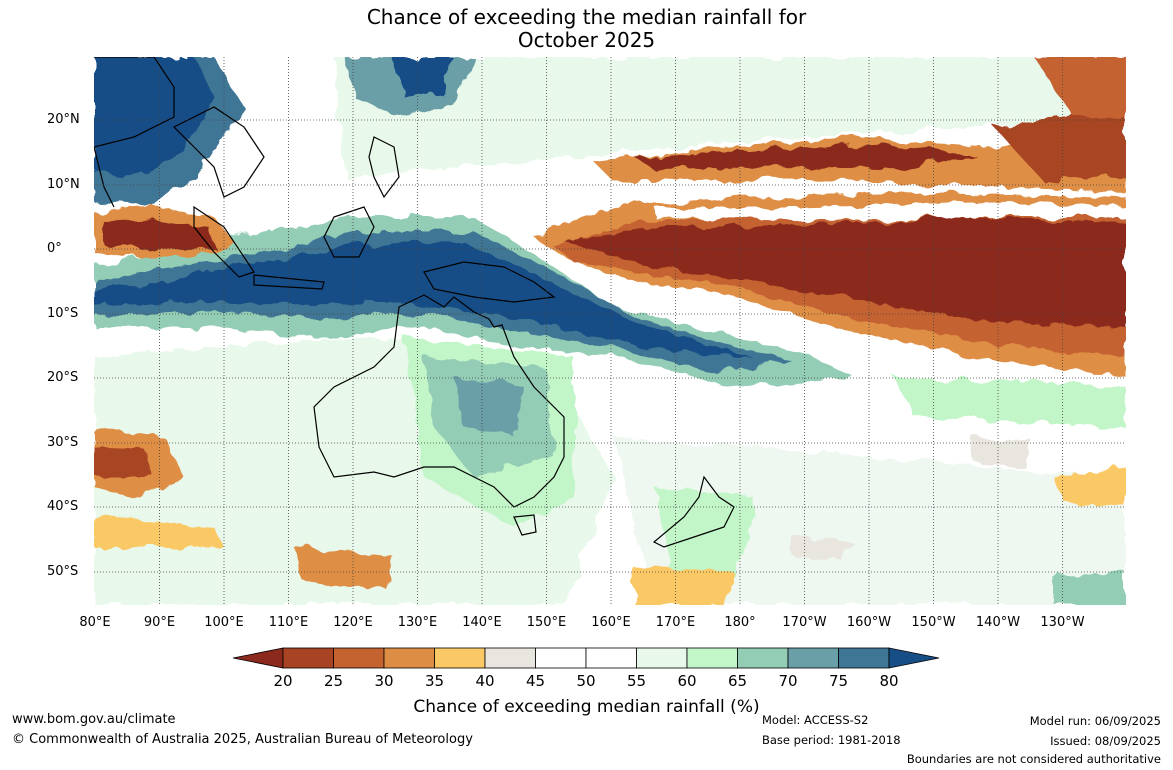 This screenshot has height=770, width=1173. I want to click on map-title-line2: October 2025, so click(586, 40).